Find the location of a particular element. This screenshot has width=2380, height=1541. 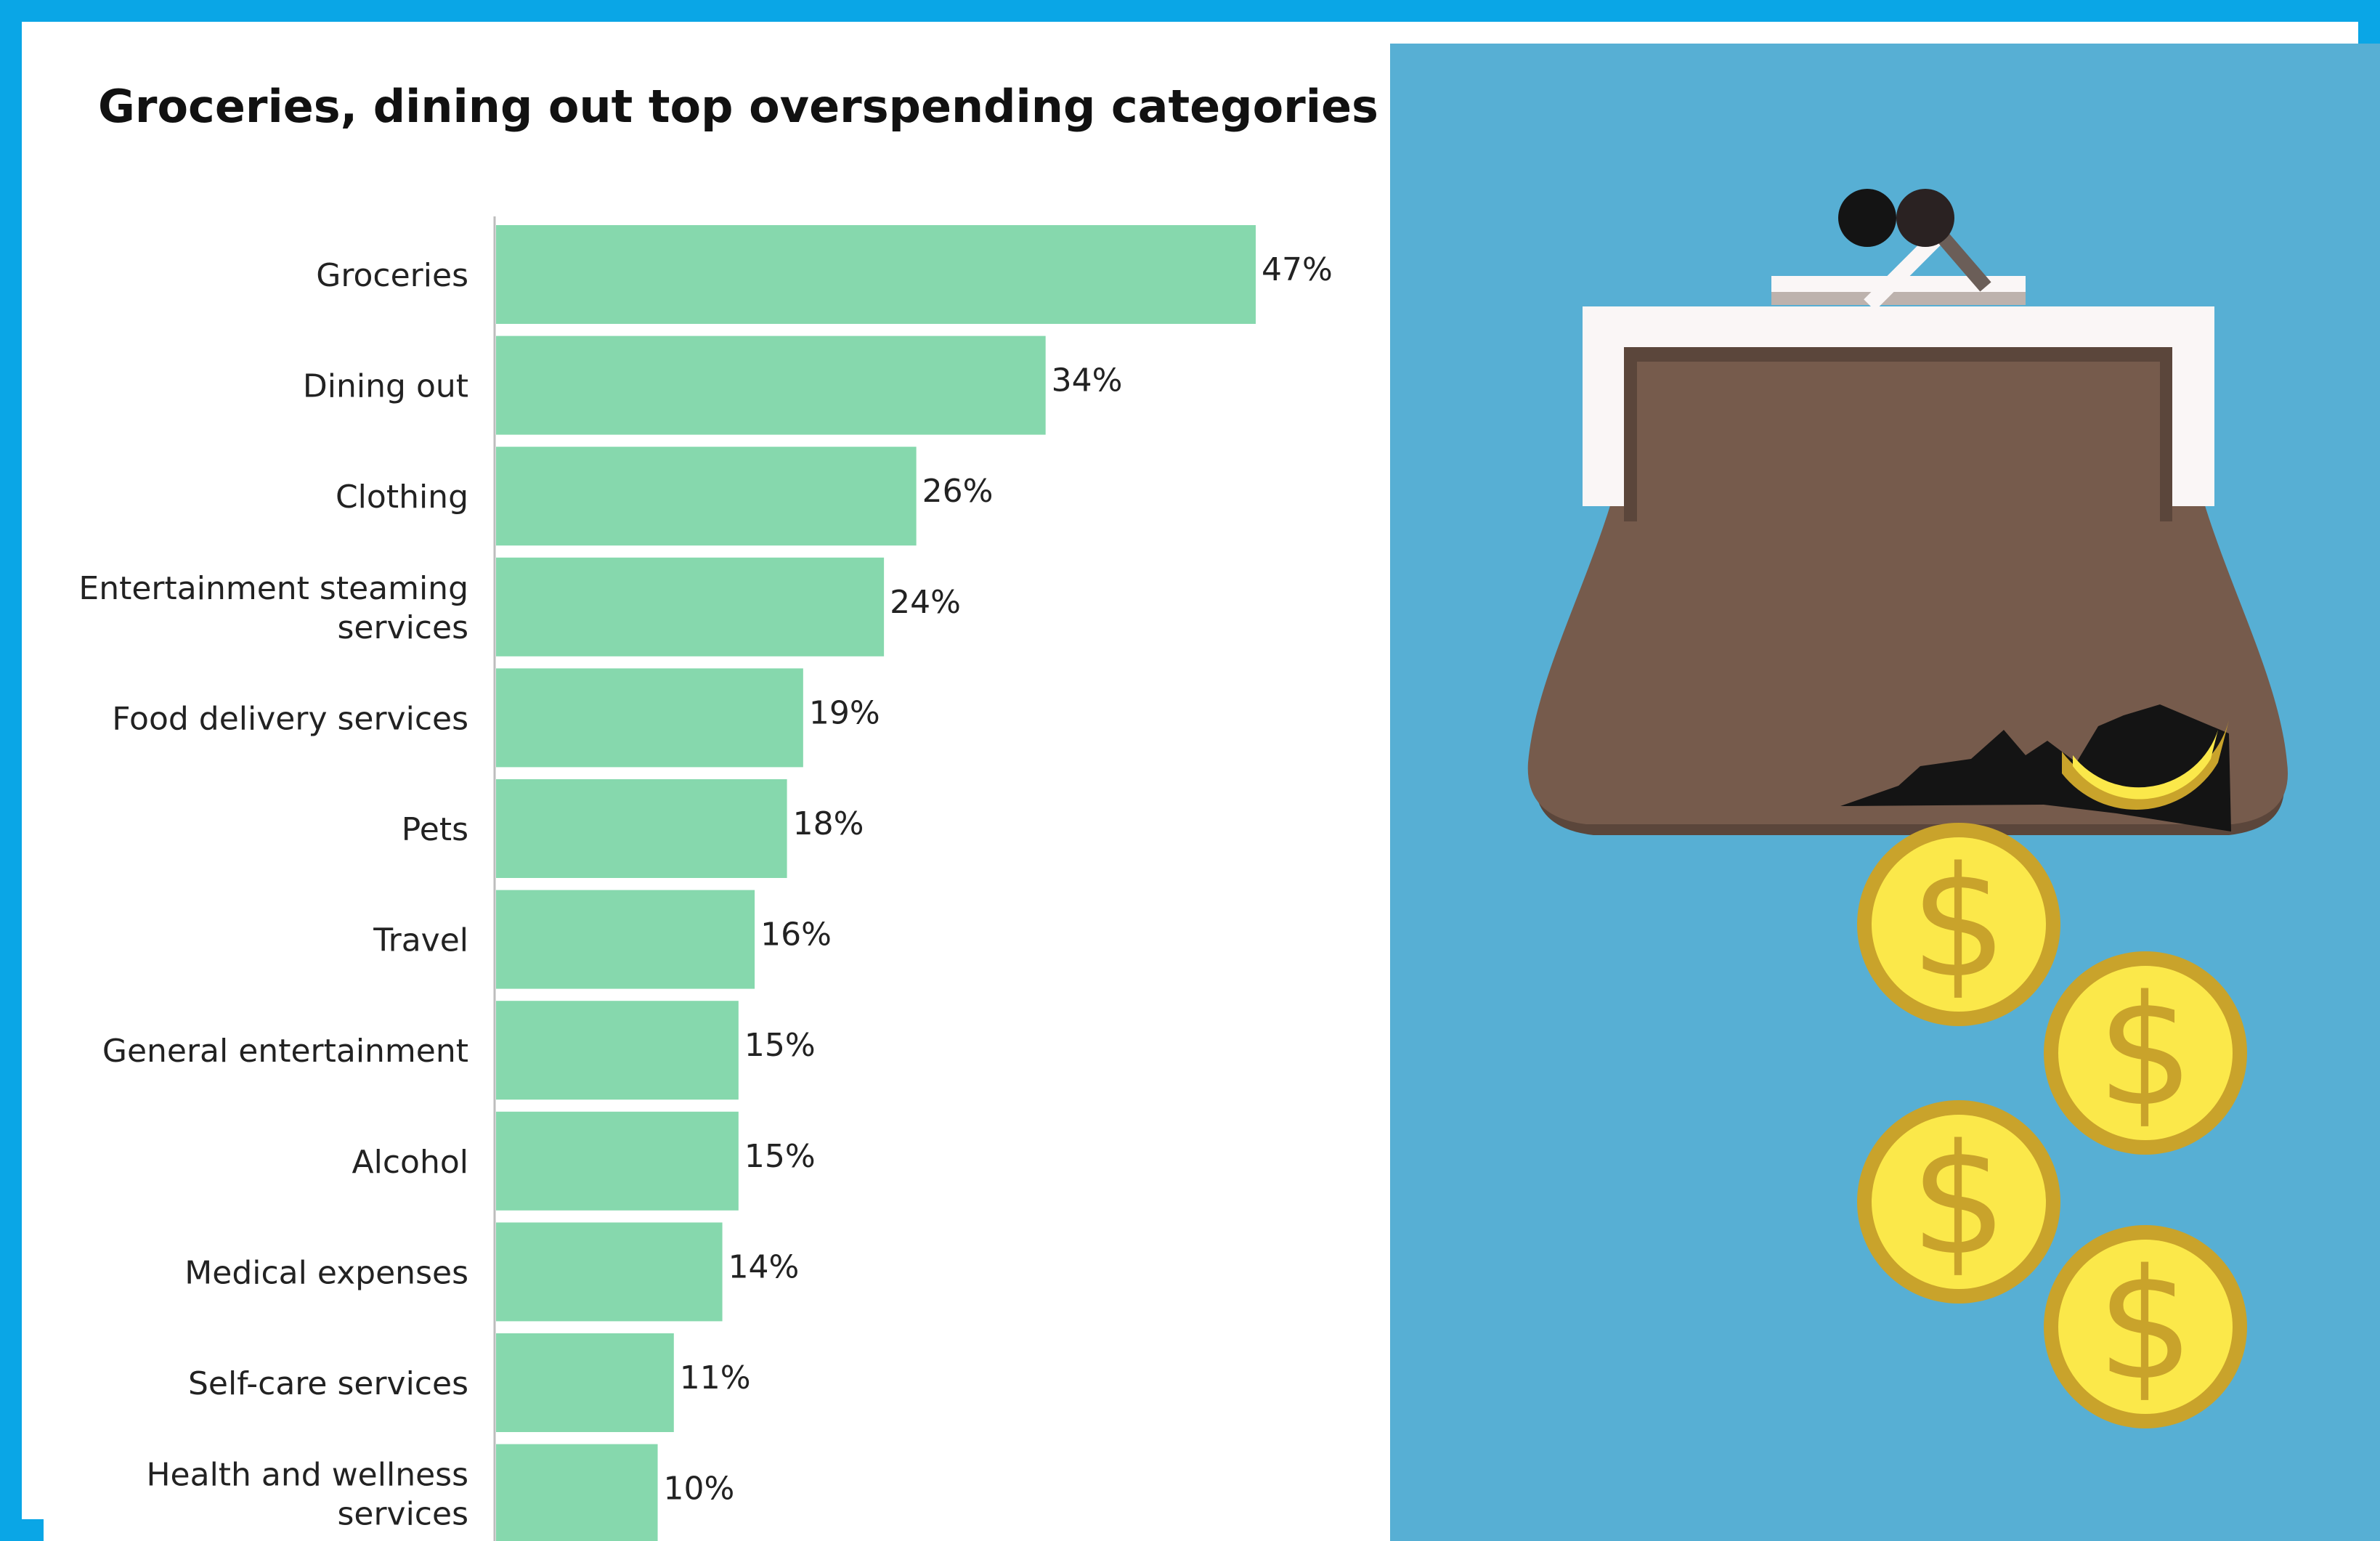

category-label-5: Pets is located at coordinates (435, 829).